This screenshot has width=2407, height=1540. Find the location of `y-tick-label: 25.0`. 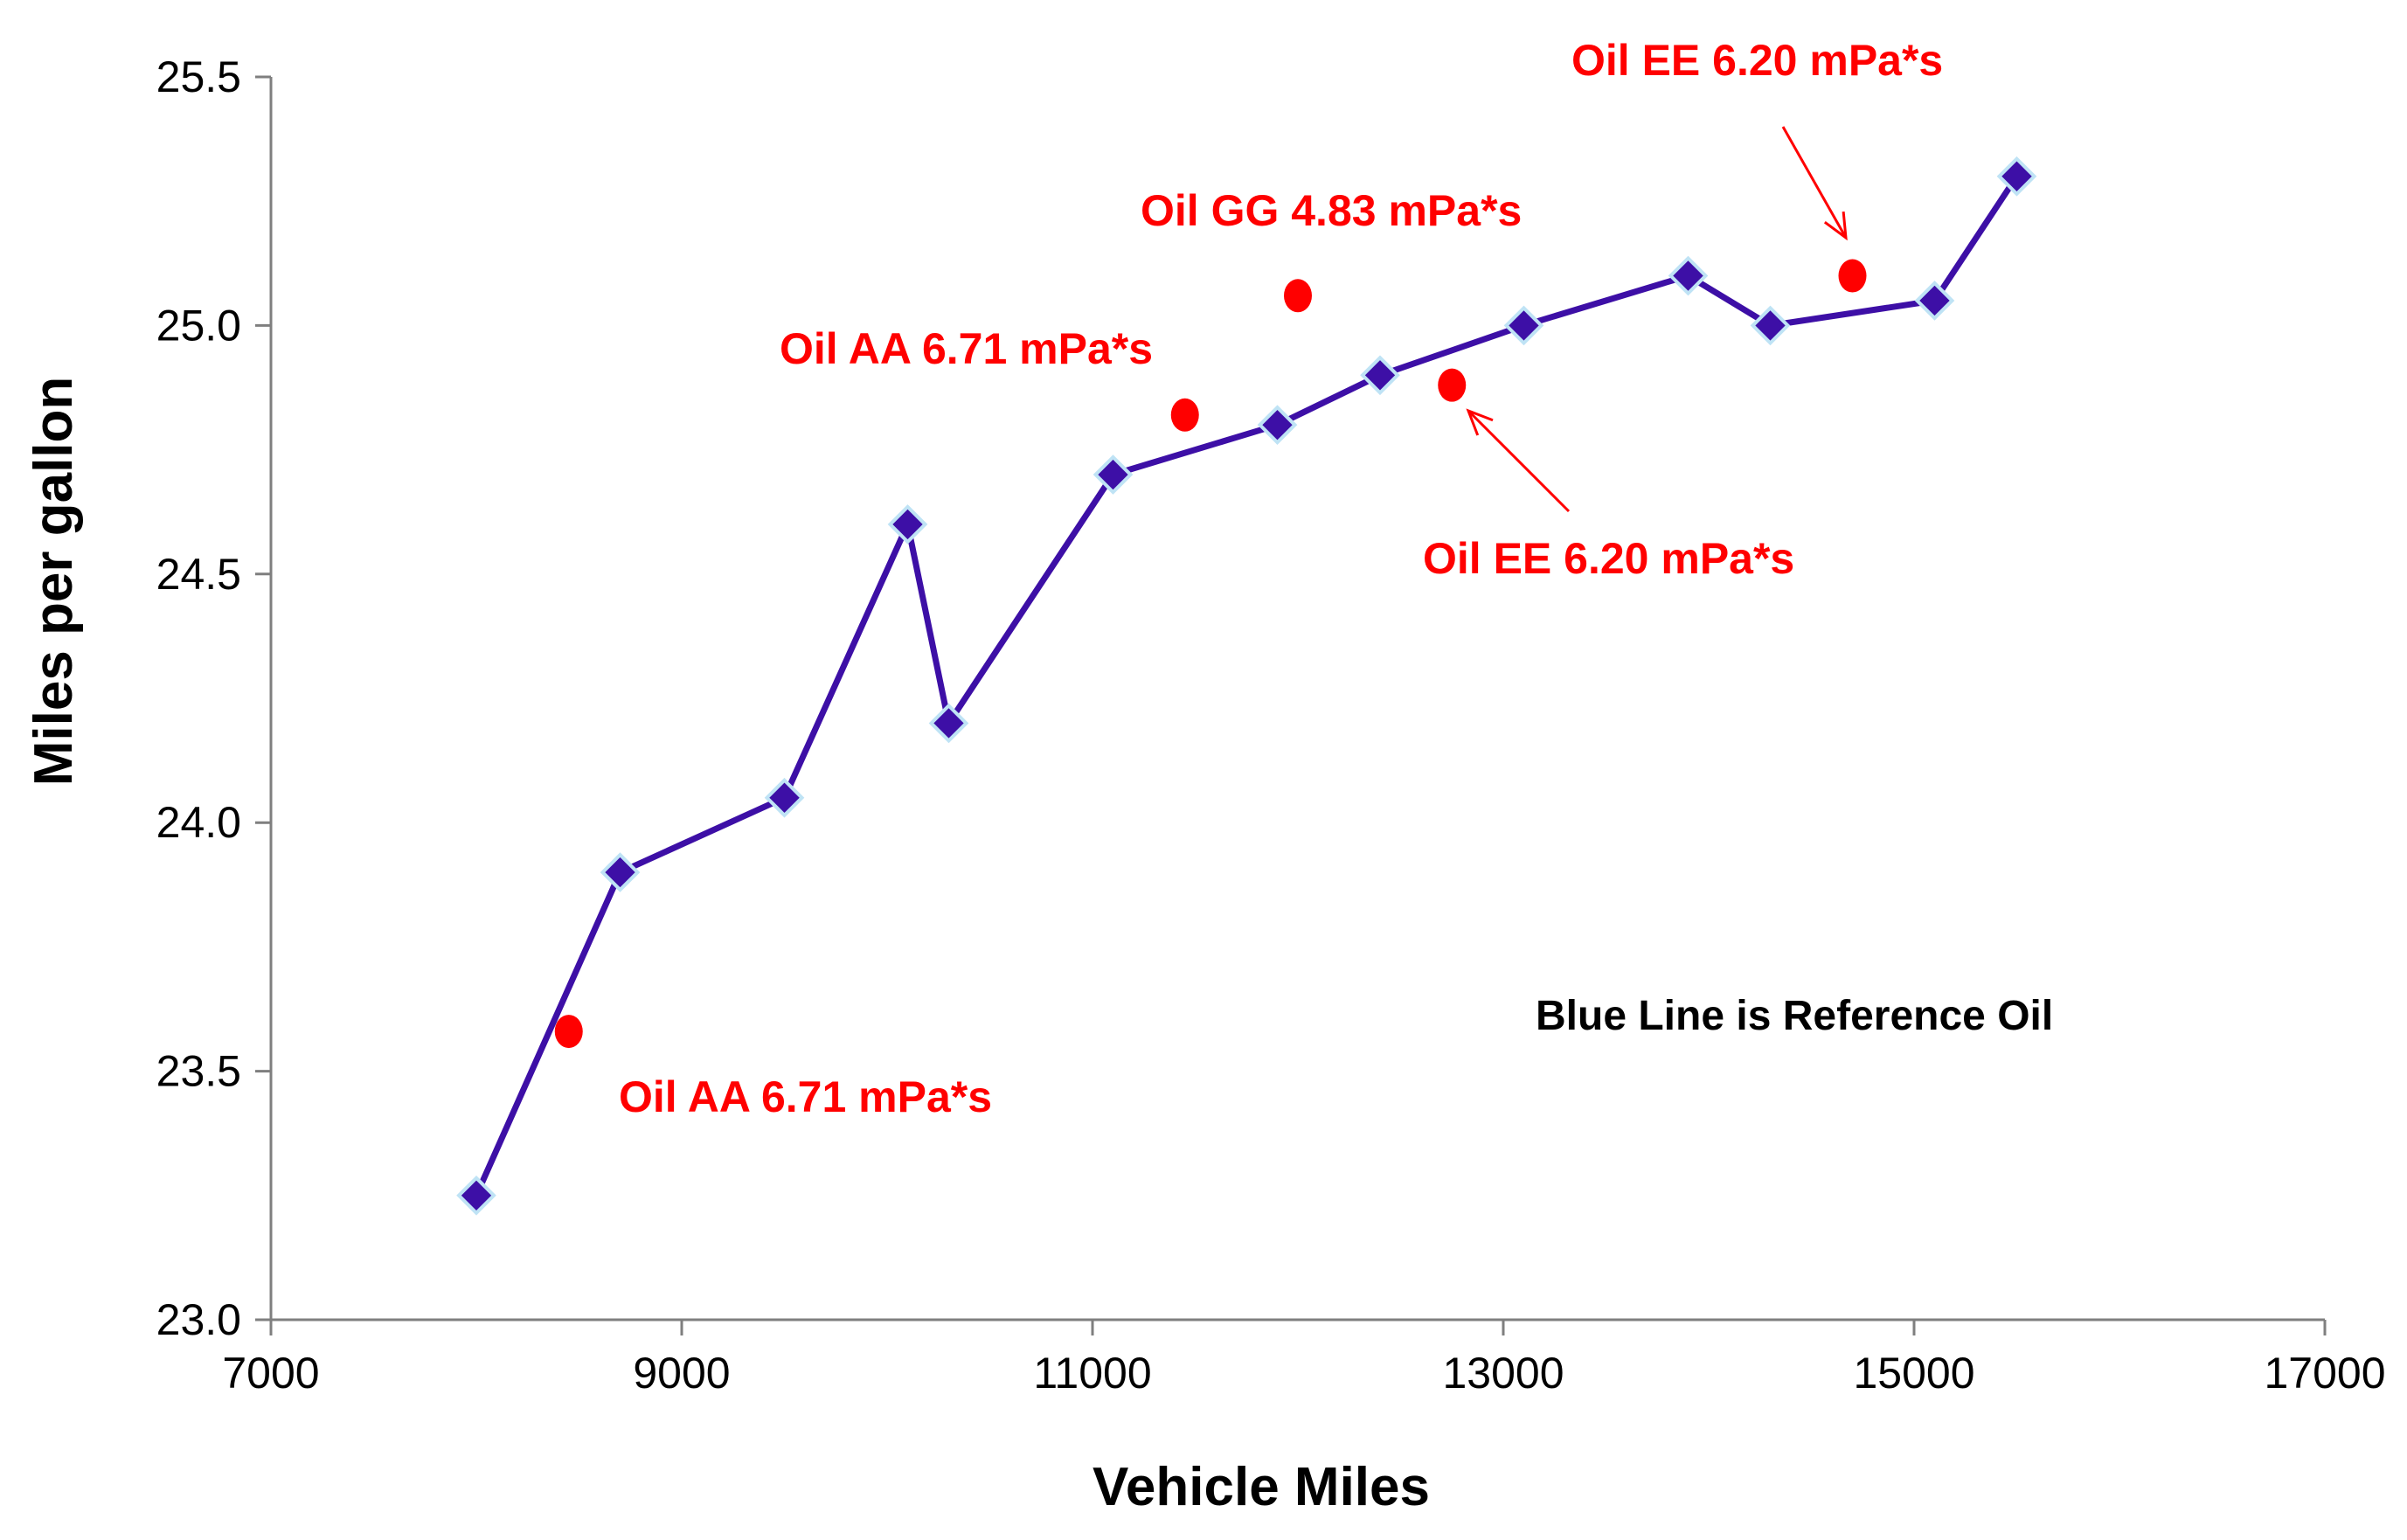

y-tick-label: 25.0 is located at coordinates (198, 325).